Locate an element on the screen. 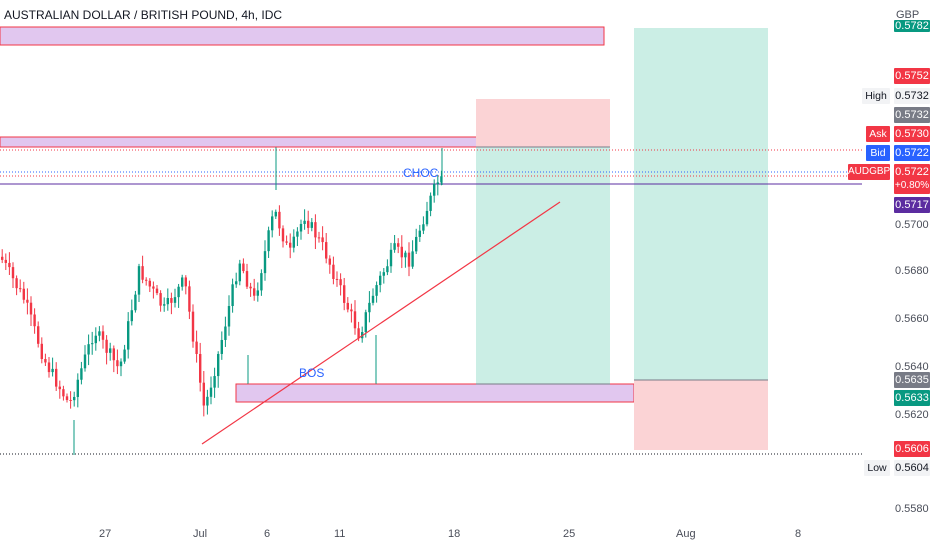  level-badge-5606: 0.5606 is located at coordinates (912, 449).